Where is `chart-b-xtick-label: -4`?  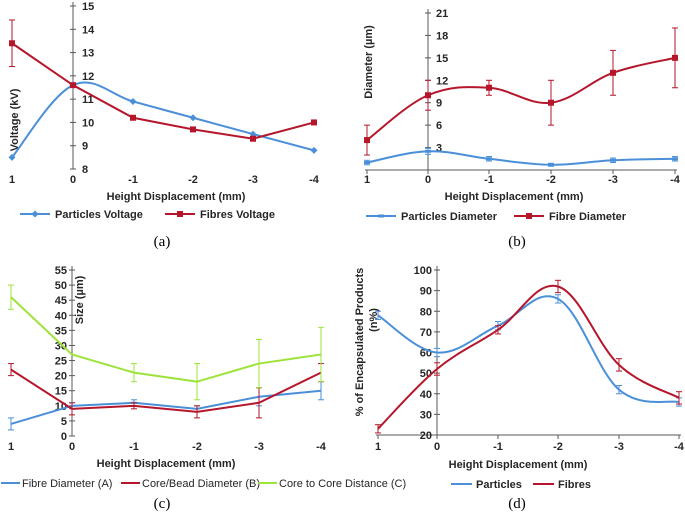 chart-b-xtick-label: -4 is located at coordinates (675, 180).